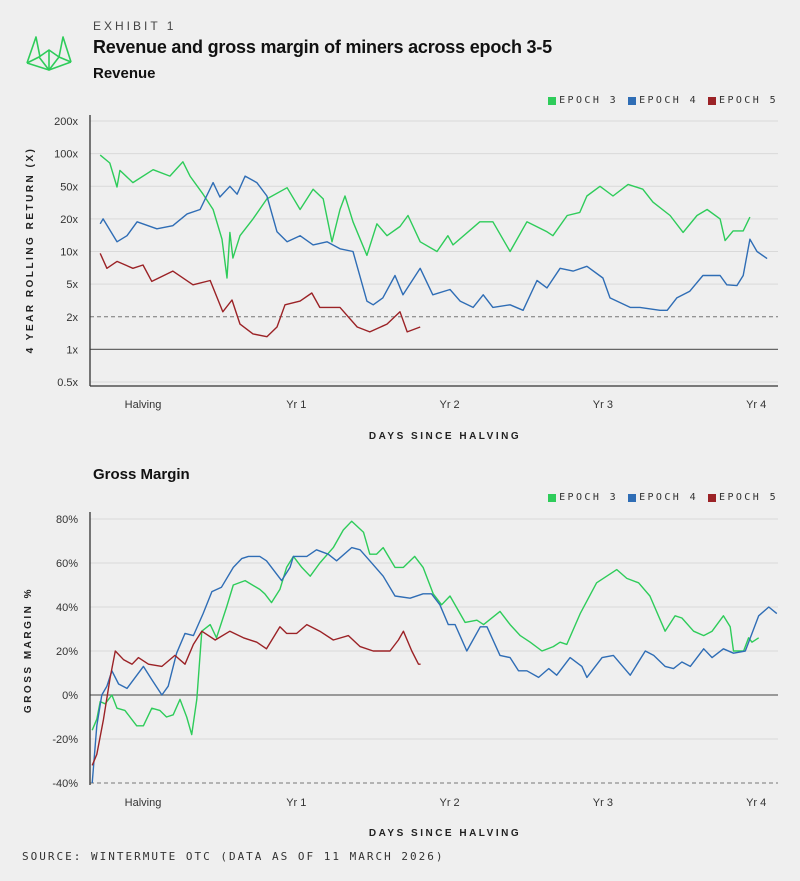 The image size is (800, 881). Describe the element at coordinates (65, 740) in the screenshot. I see `y-tick-label: -20%` at that location.